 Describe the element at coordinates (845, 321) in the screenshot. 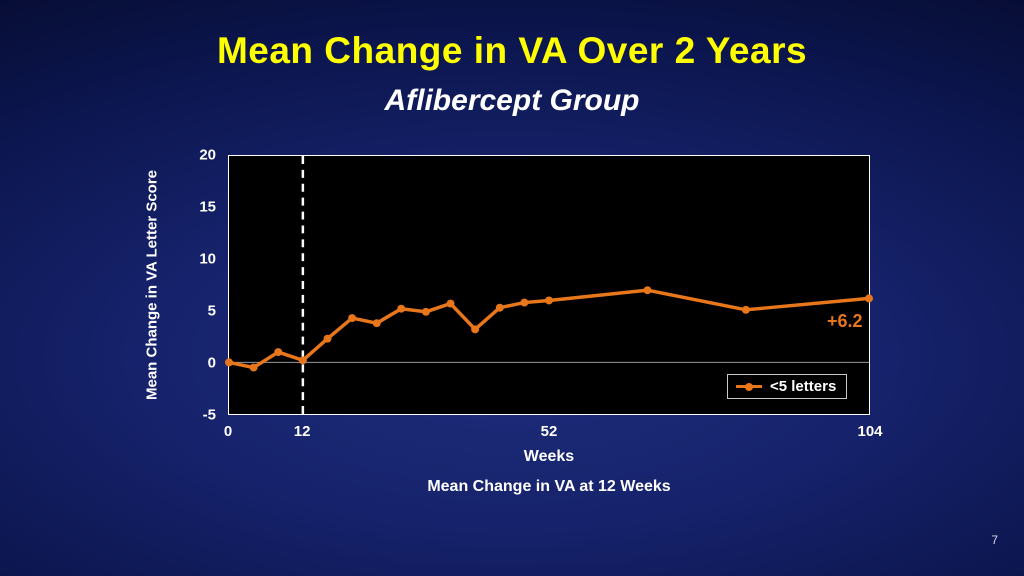

I see `endpoint-annotation: +6.2` at that location.